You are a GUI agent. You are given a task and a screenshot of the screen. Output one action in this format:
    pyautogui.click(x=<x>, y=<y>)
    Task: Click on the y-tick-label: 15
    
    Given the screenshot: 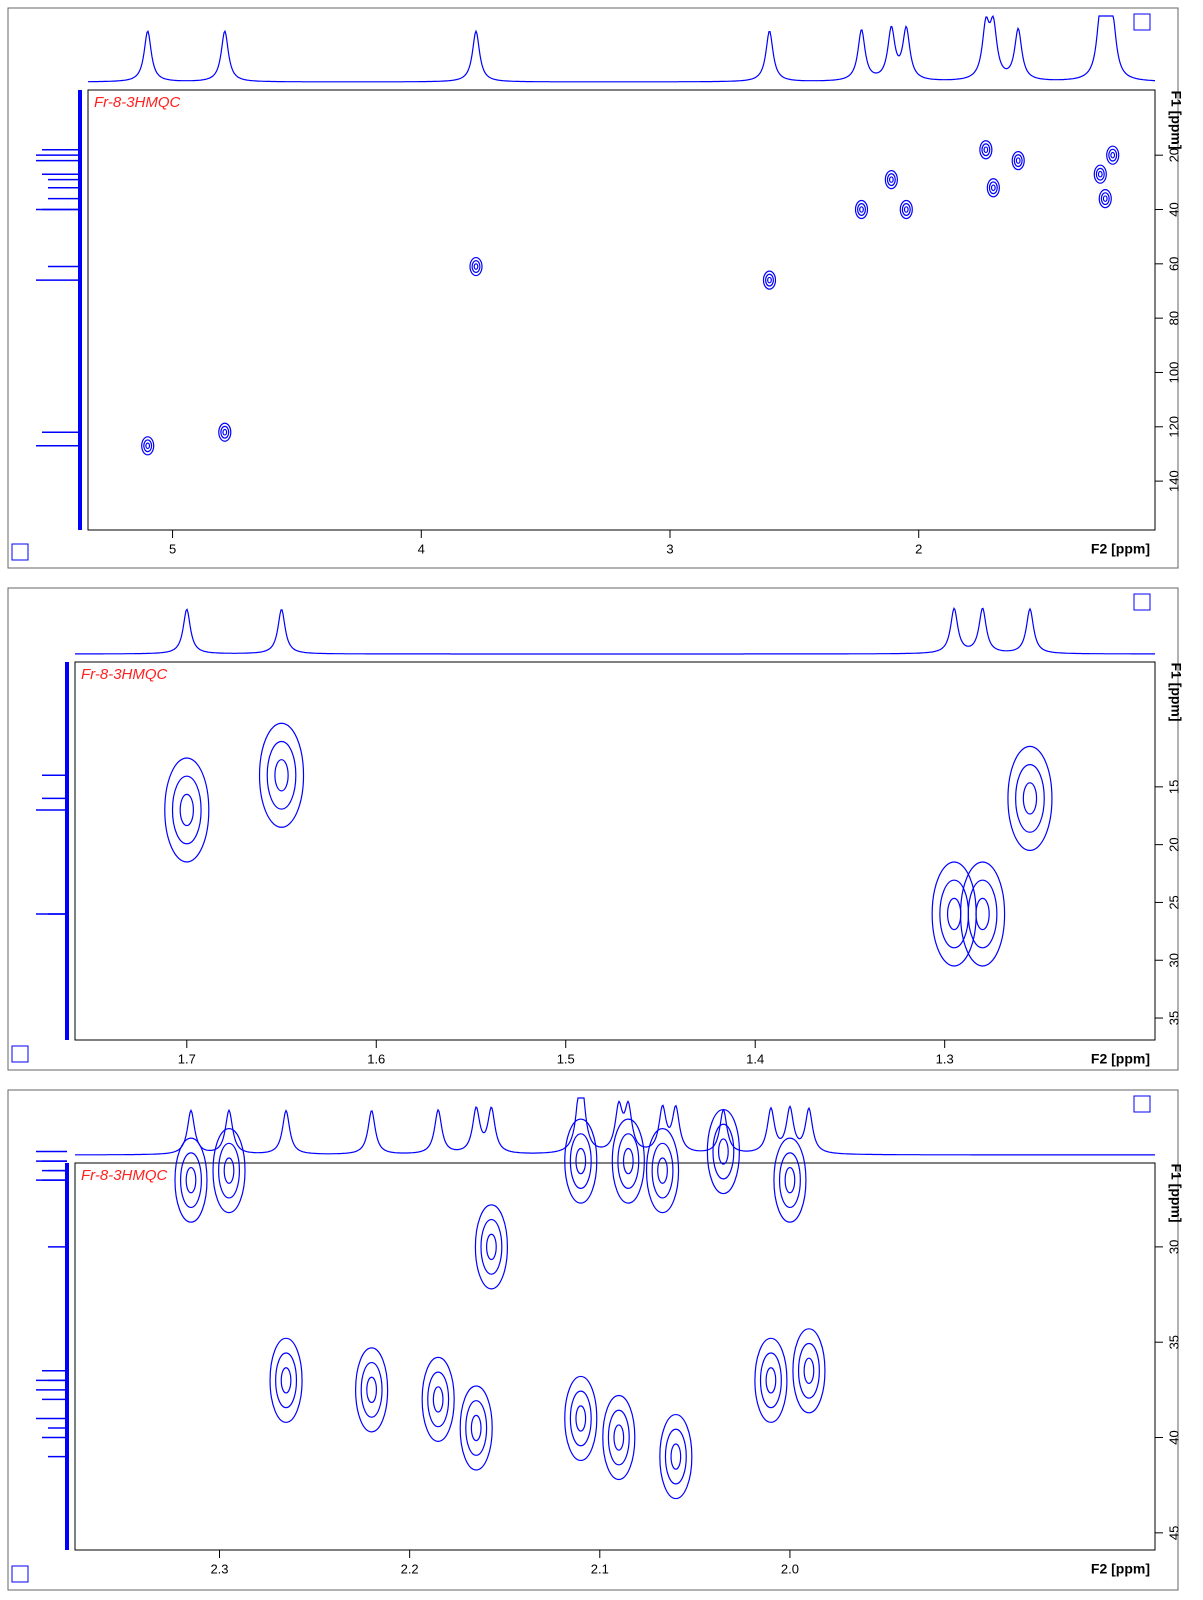 What is the action you would take?
    pyautogui.click(x=1173, y=787)
    